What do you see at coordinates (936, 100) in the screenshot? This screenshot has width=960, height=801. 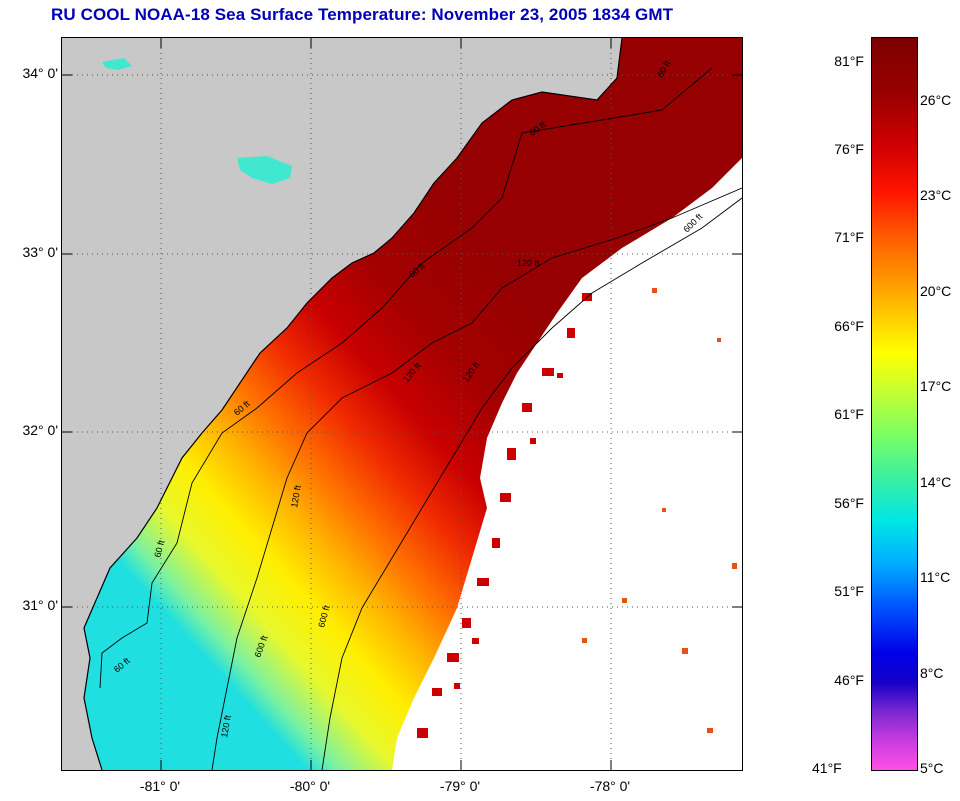 I see `celsius-label: 26°C` at bounding box center [936, 100].